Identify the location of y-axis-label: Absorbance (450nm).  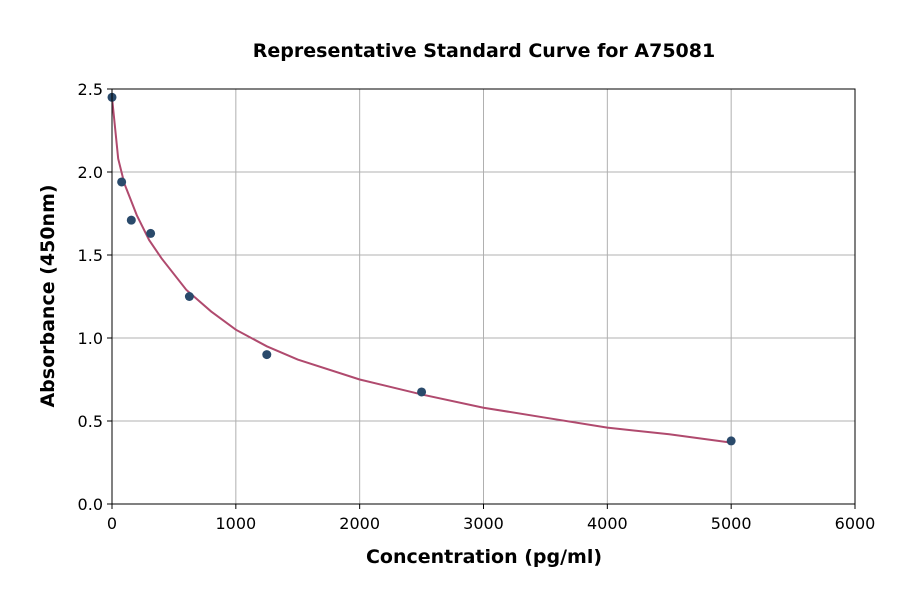
(48, 295).